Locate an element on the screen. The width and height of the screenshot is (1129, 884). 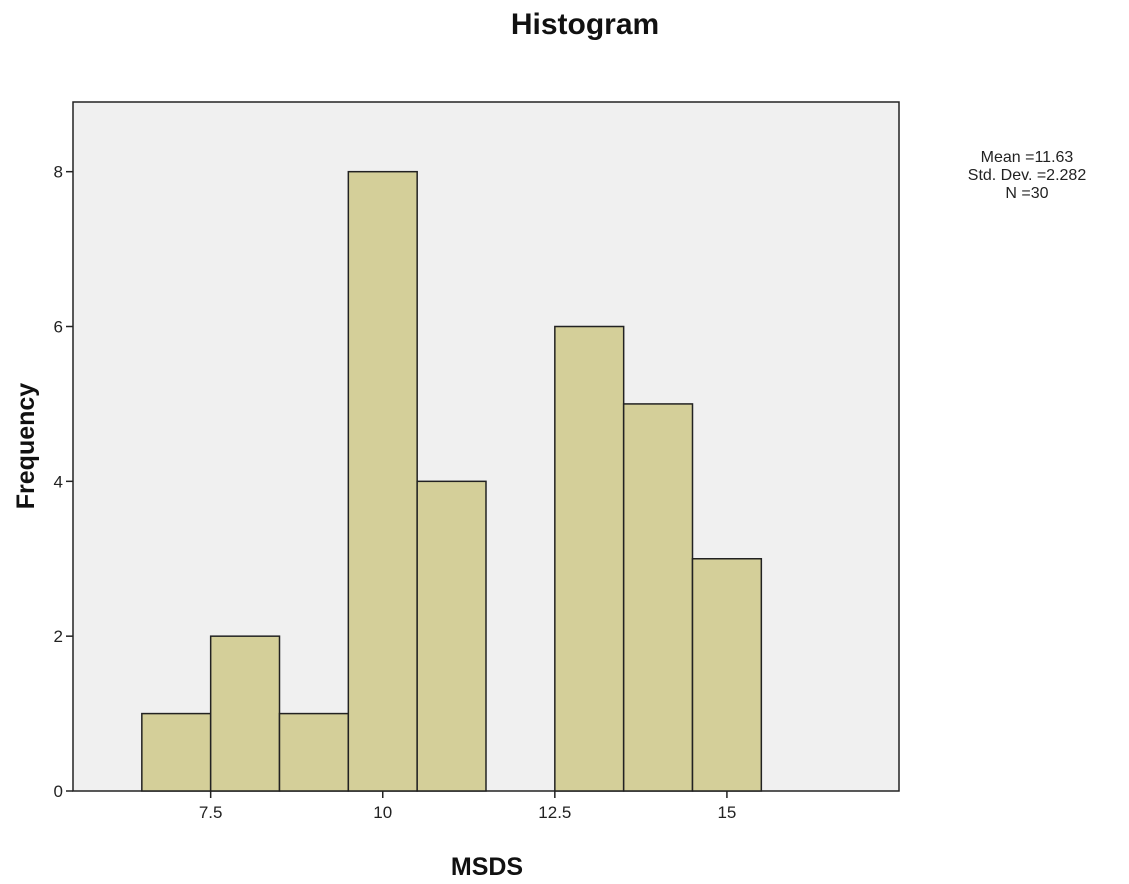
y-tick-label: 6 is located at coordinates (58, 327).